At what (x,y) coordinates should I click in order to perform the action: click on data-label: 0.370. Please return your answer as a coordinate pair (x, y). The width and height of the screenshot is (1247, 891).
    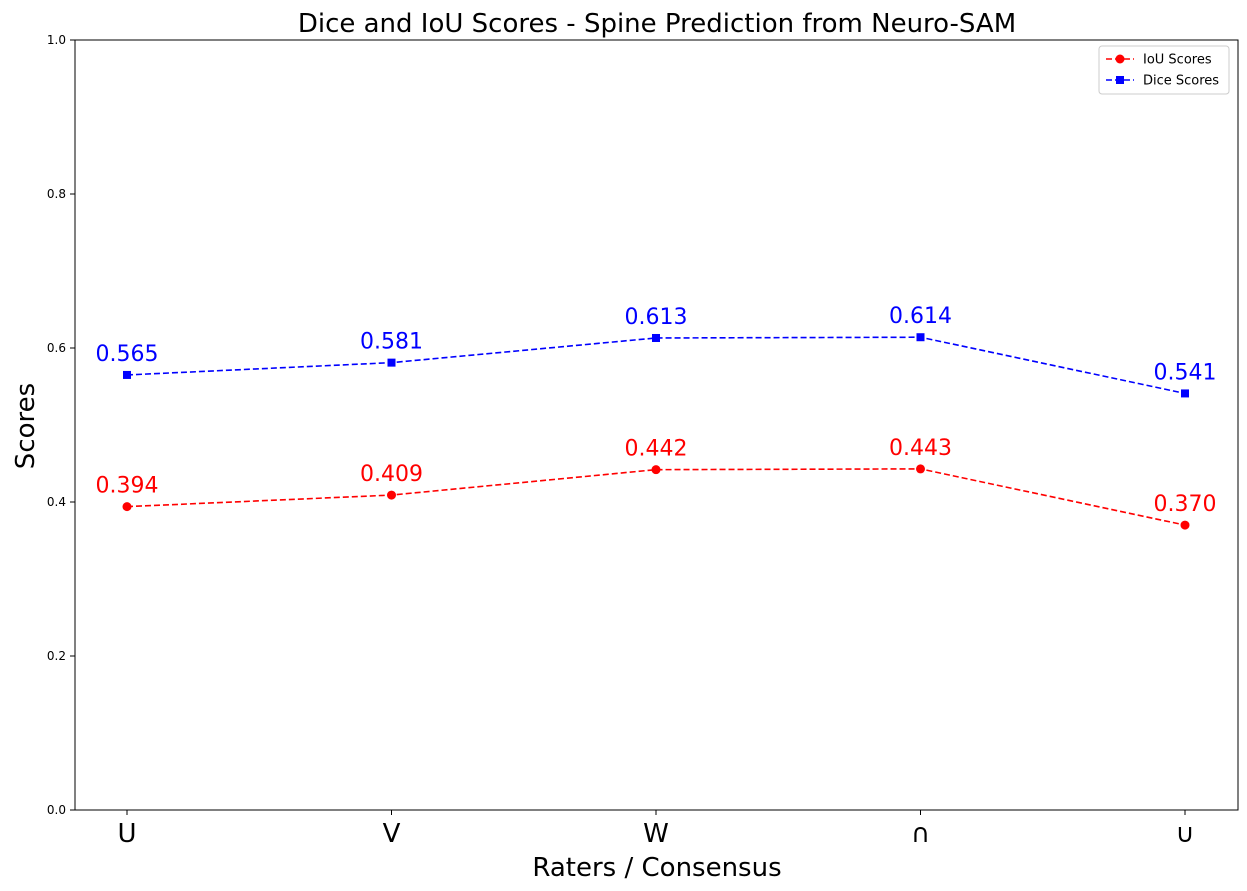
    Looking at the image, I should click on (1185, 504).